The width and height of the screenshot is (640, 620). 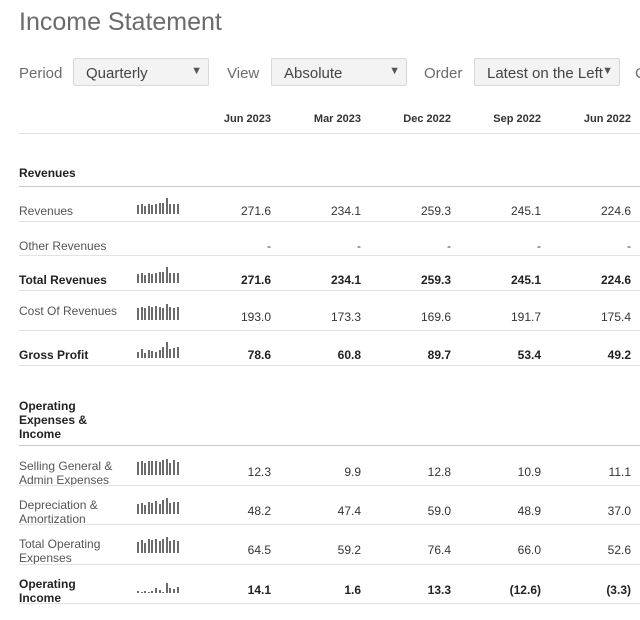 I want to click on view-value: Absolute, so click(x=313, y=73).